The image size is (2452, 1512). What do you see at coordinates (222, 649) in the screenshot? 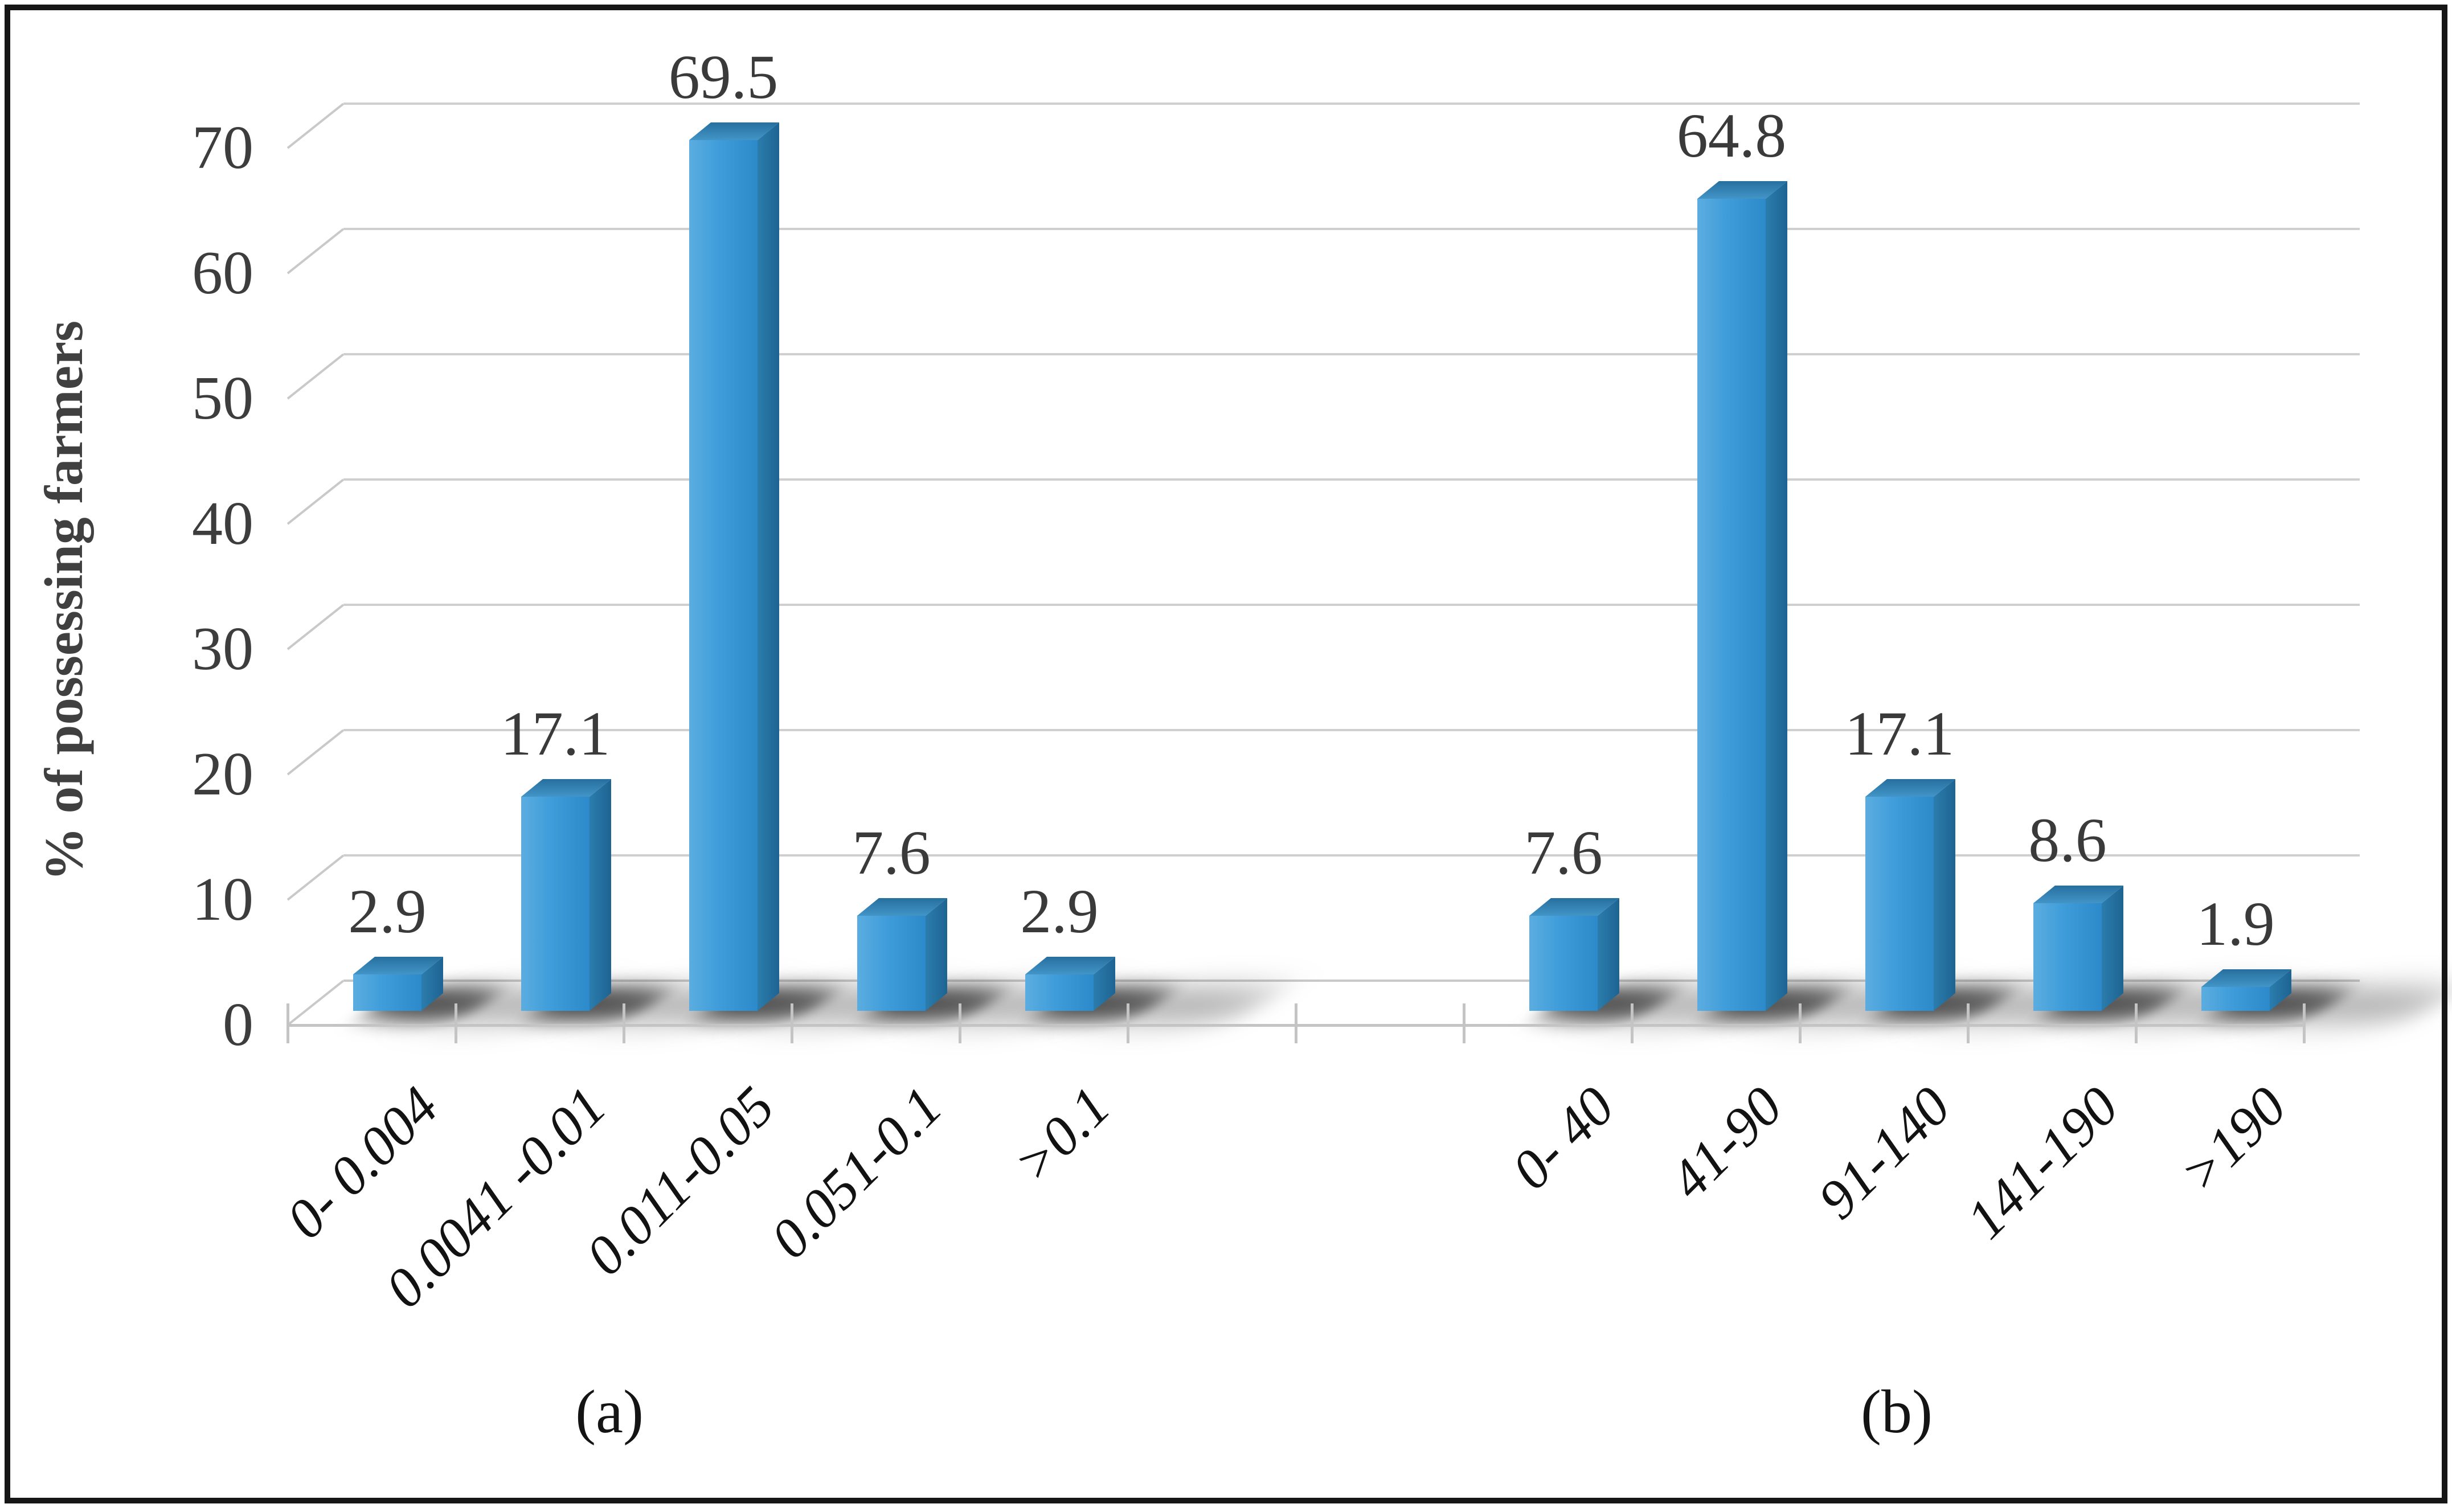
I see `y-tick-label: 30` at bounding box center [222, 649].